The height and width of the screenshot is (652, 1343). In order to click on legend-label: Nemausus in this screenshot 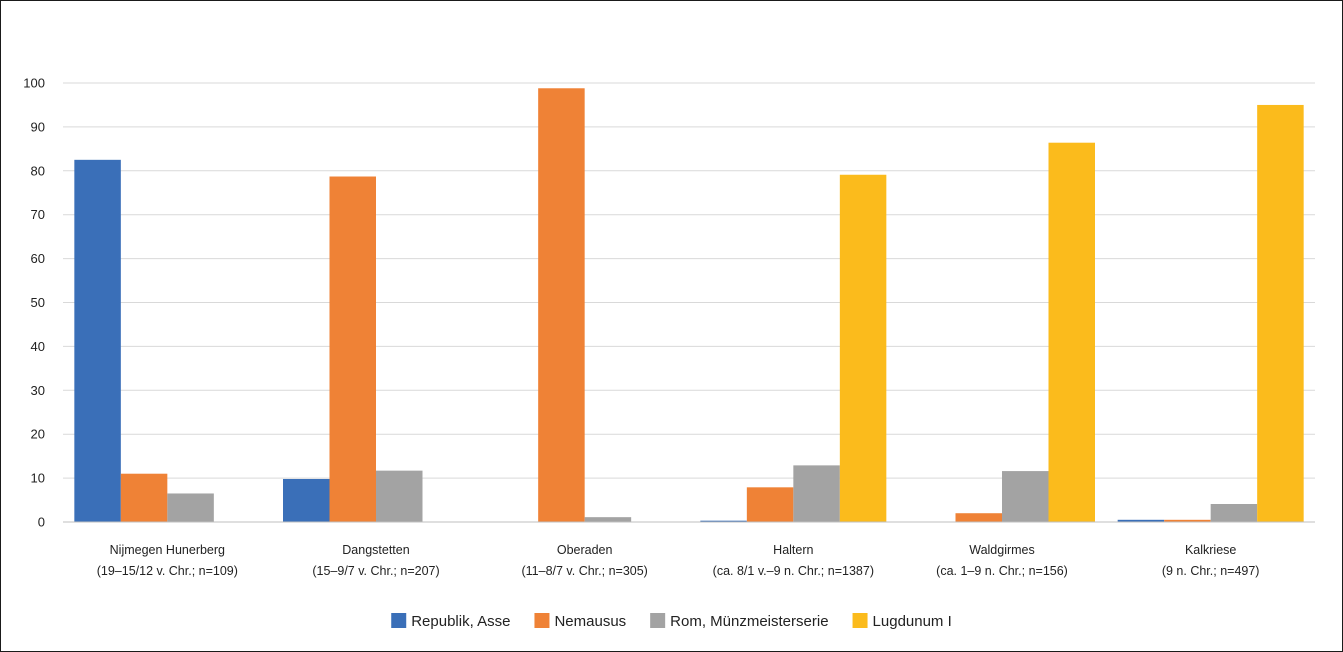, I will do `click(590, 621)`.